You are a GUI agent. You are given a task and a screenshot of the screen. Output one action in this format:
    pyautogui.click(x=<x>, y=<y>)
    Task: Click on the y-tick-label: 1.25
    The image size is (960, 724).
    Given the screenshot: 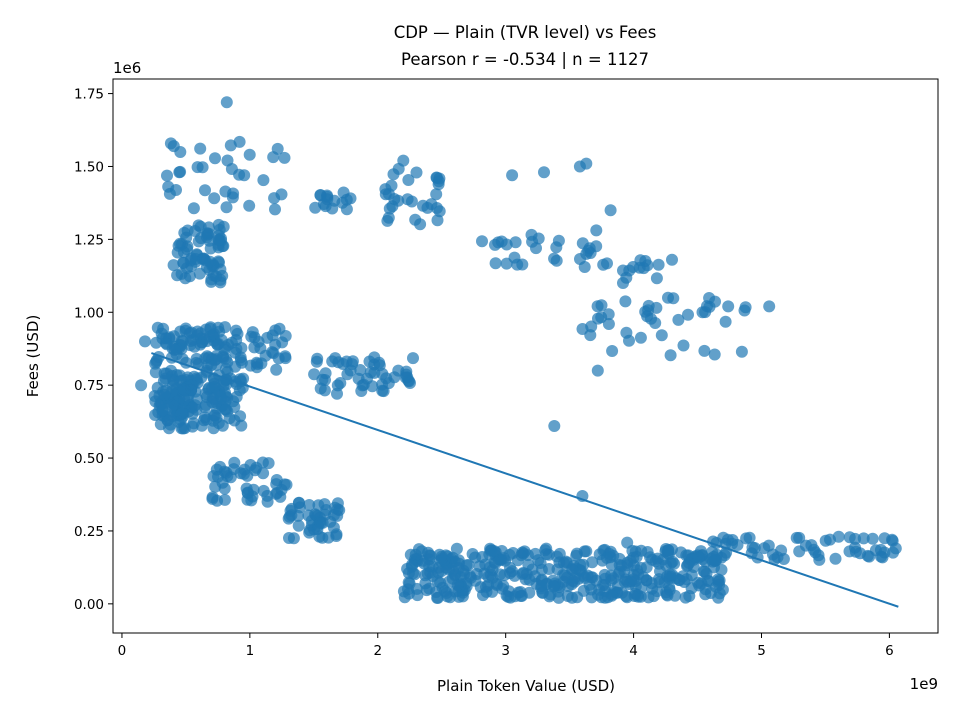 What is the action you would take?
    pyautogui.click(x=89, y=240)
    